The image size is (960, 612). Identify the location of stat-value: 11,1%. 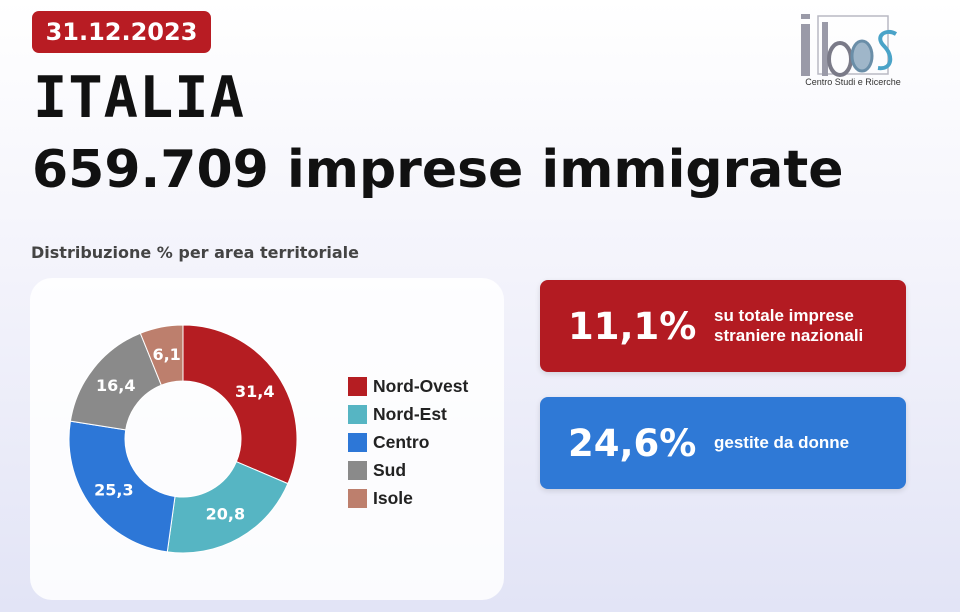
(632, 326).